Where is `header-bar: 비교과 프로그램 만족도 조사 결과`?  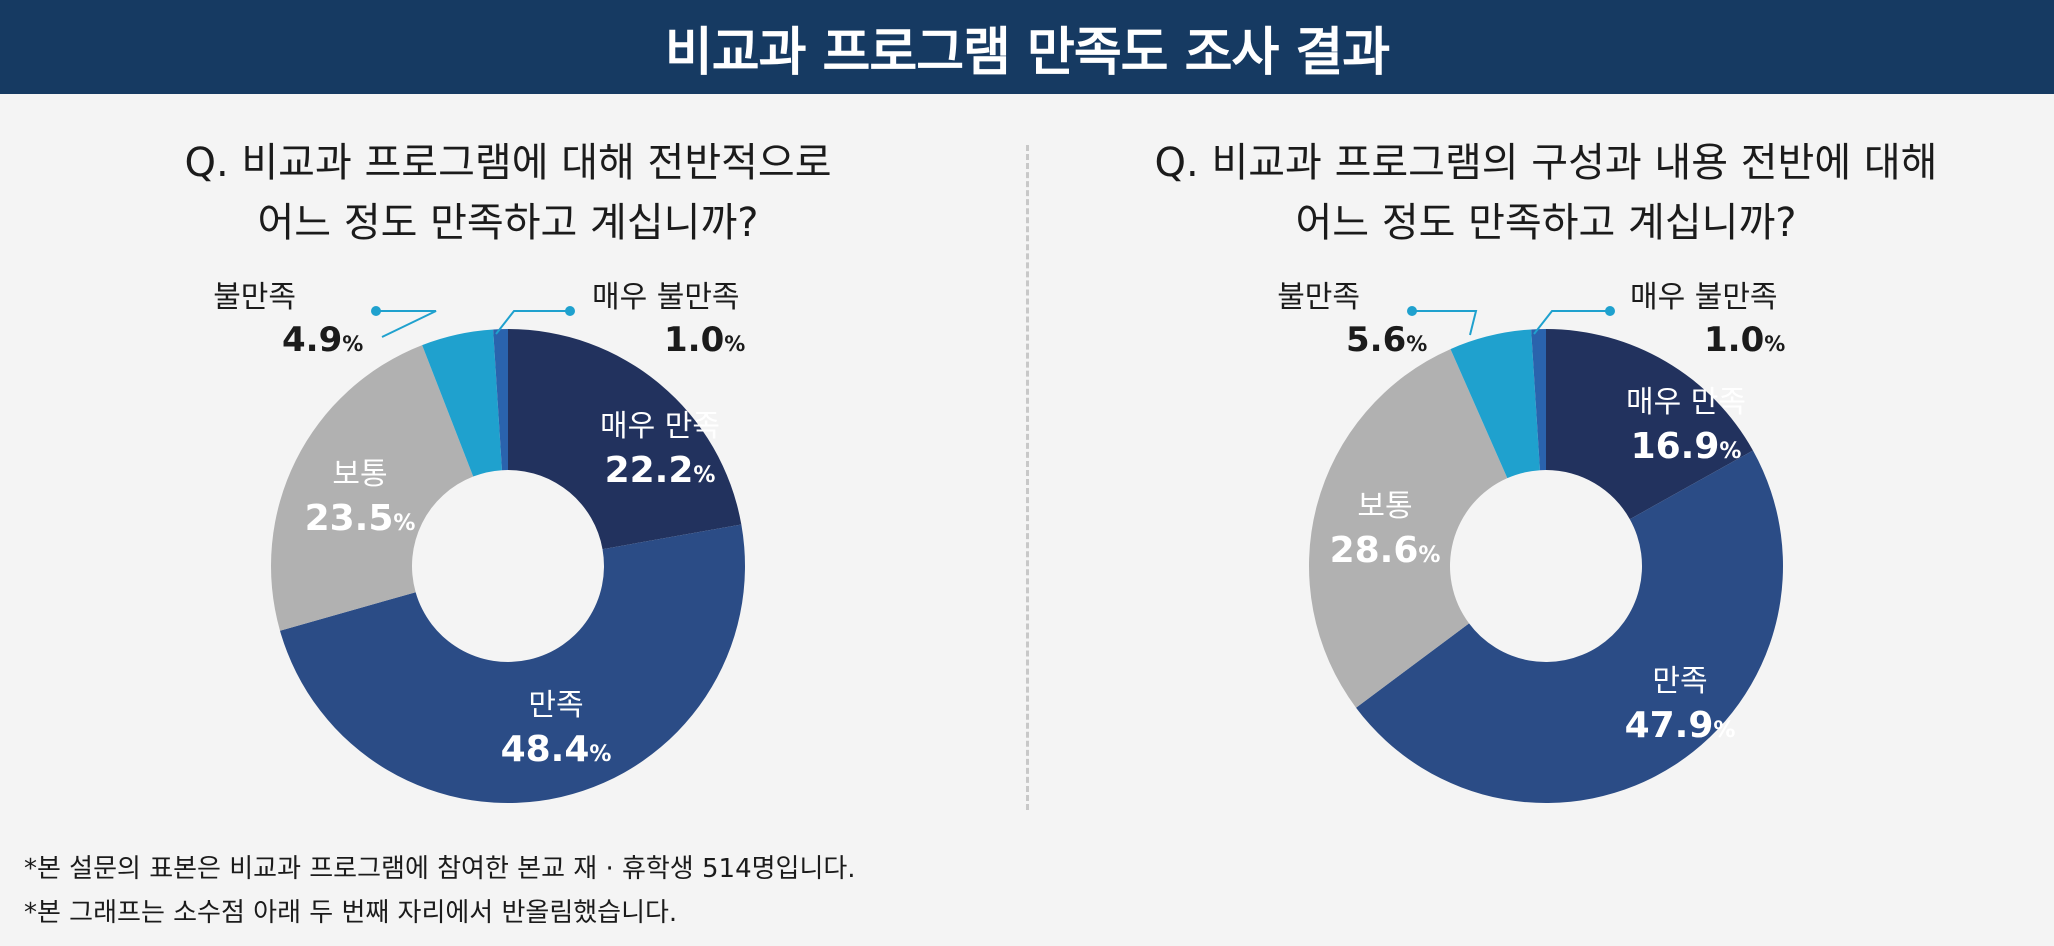
header-bar: 비교과 프로그램 만족도 조사 결과 is located at coordinates (1027, 47).